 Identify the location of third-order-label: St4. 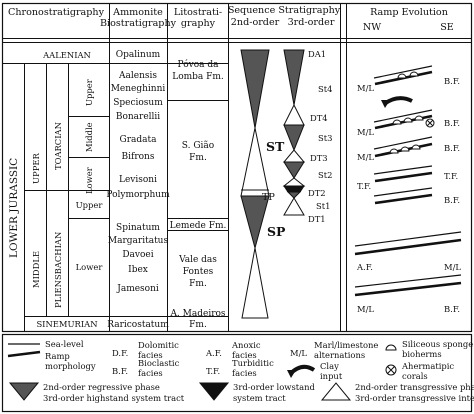
(325, 89).